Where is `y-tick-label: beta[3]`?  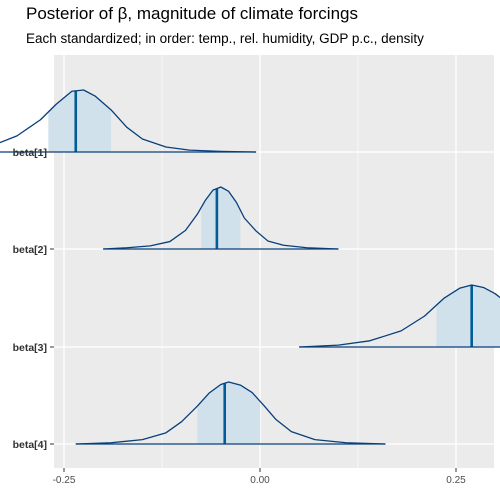
y-tick-label: beta[3] is located at coordinates (30, 348).